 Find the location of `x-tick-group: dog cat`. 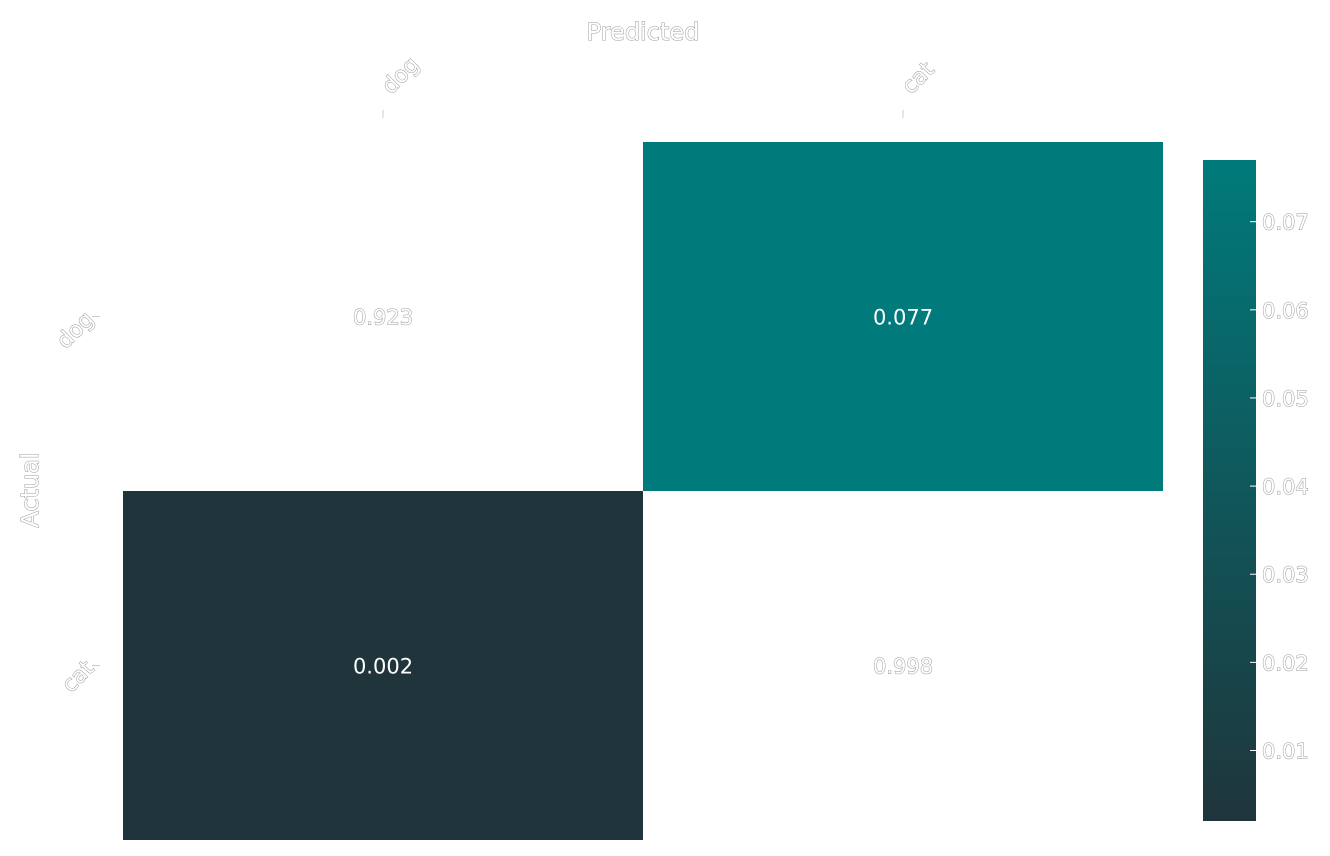

x-tick-group: dog cat is located at coordinates (658, 85).